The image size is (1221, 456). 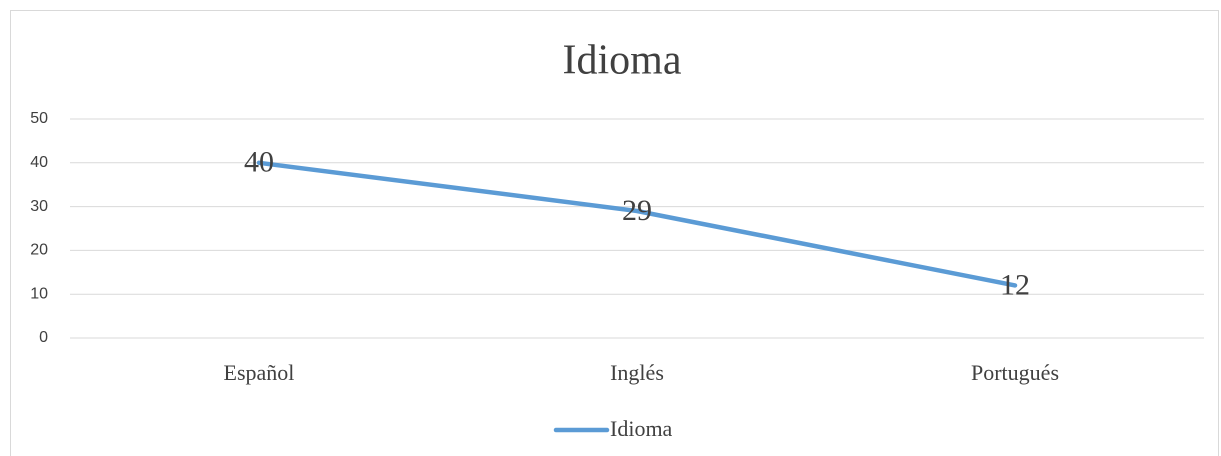 I want to click on chart-title: Idioma, so click(x=622, y=61).